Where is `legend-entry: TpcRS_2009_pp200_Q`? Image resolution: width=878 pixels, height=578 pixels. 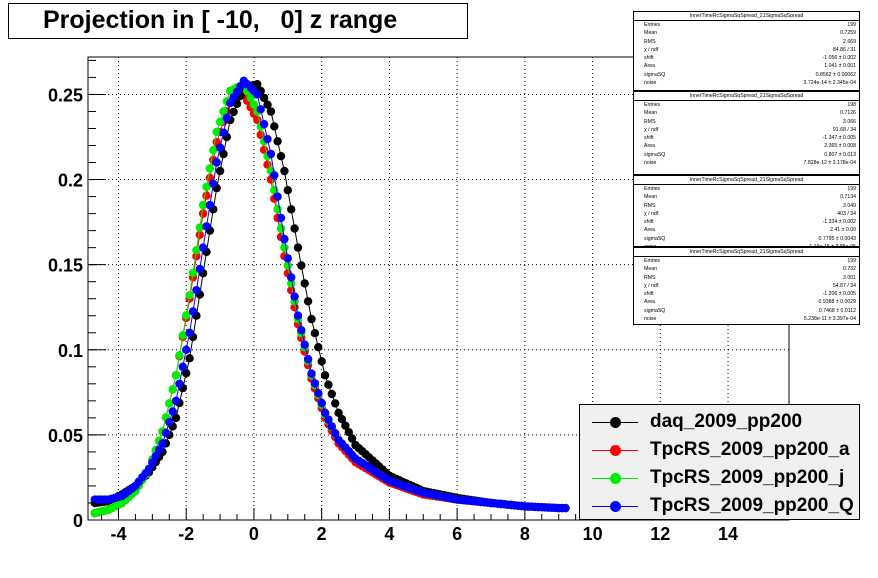
legend-entry: TpcRS_2009_pp200_Q is located at coordinates (720, 507).